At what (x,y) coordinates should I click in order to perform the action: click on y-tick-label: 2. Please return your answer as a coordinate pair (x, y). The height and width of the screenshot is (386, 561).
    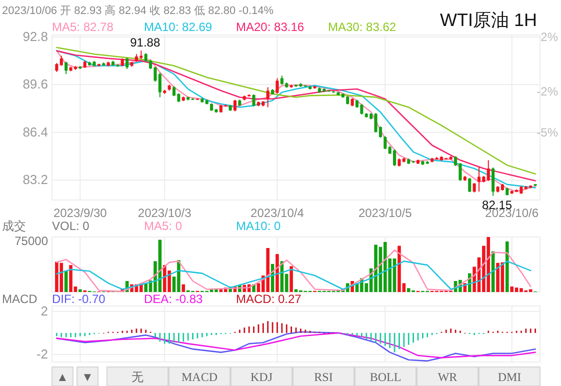
    Looking at the image, I should click on (44, 310).